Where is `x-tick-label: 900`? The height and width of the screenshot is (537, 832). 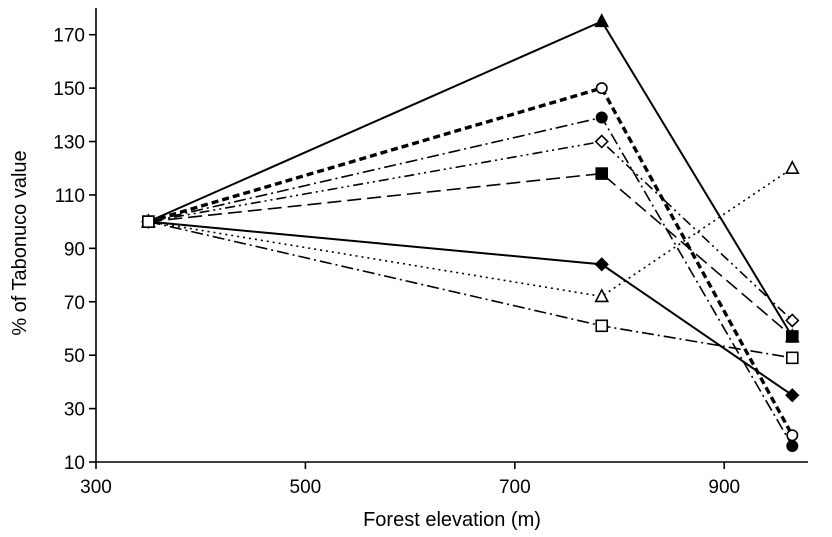 x-tick-label: 900 is located at coordinates (724, 487).